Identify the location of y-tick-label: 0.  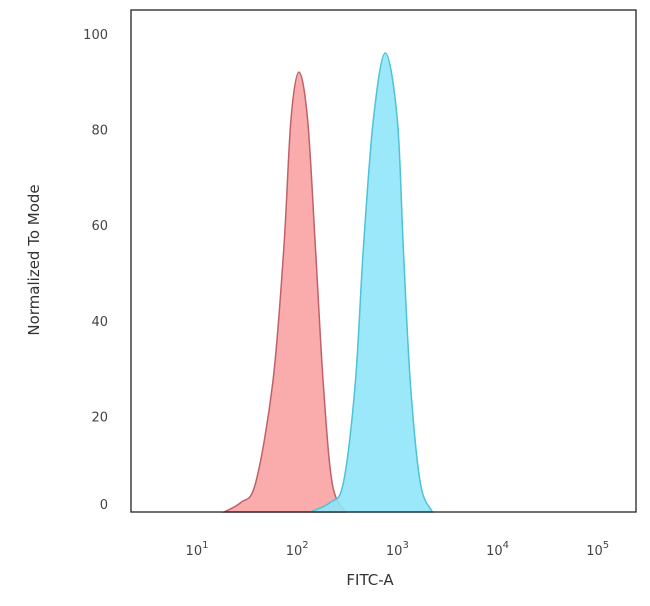
(104, 505).